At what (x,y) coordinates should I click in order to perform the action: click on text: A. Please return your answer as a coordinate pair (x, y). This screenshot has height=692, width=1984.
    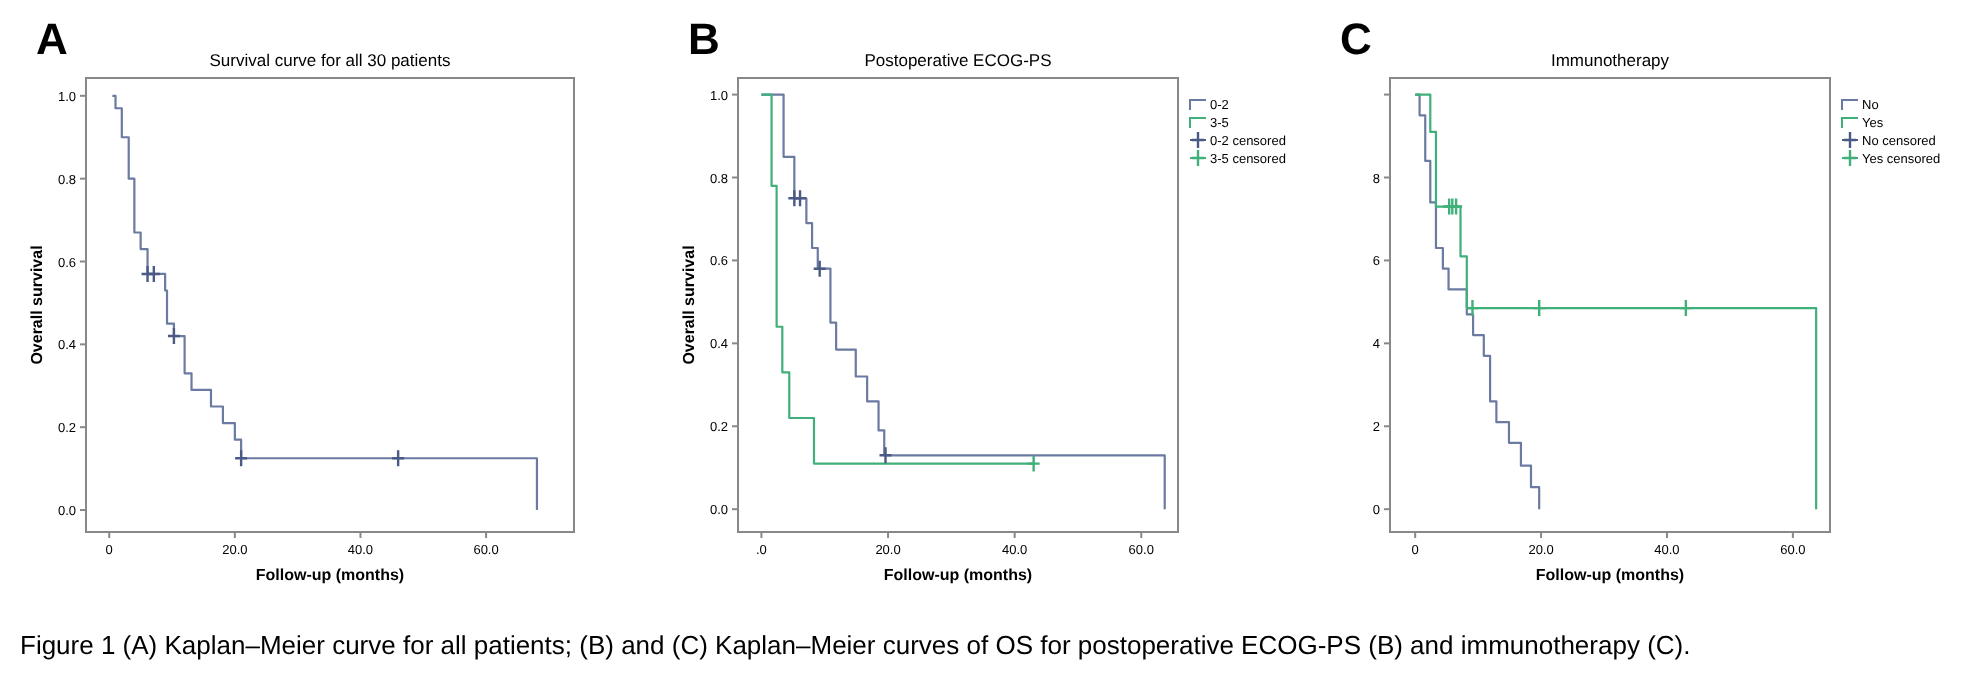
    Looking at the image, I should click on (52, 39).